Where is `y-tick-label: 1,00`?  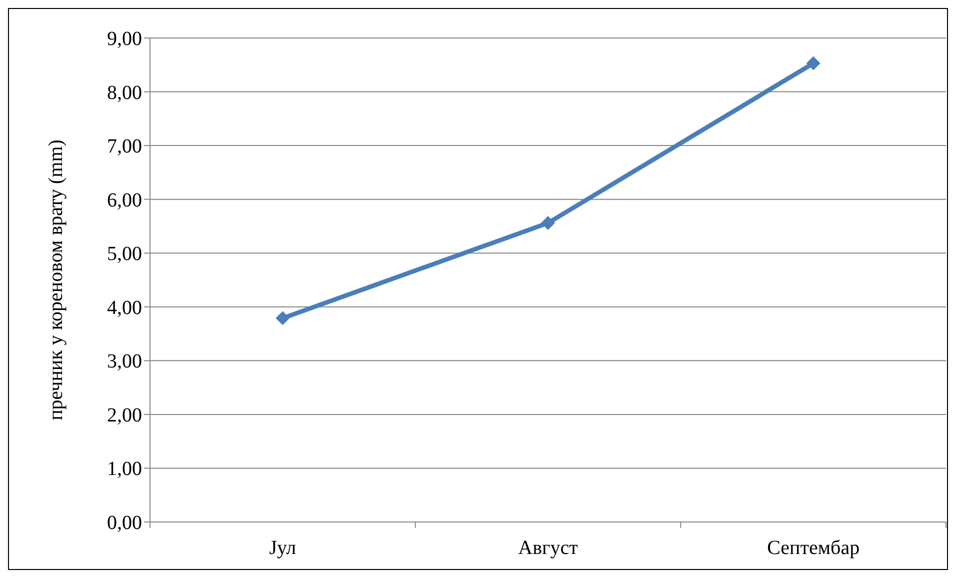 y-tick-label: 1,00 is located at coordinates (124, 469).